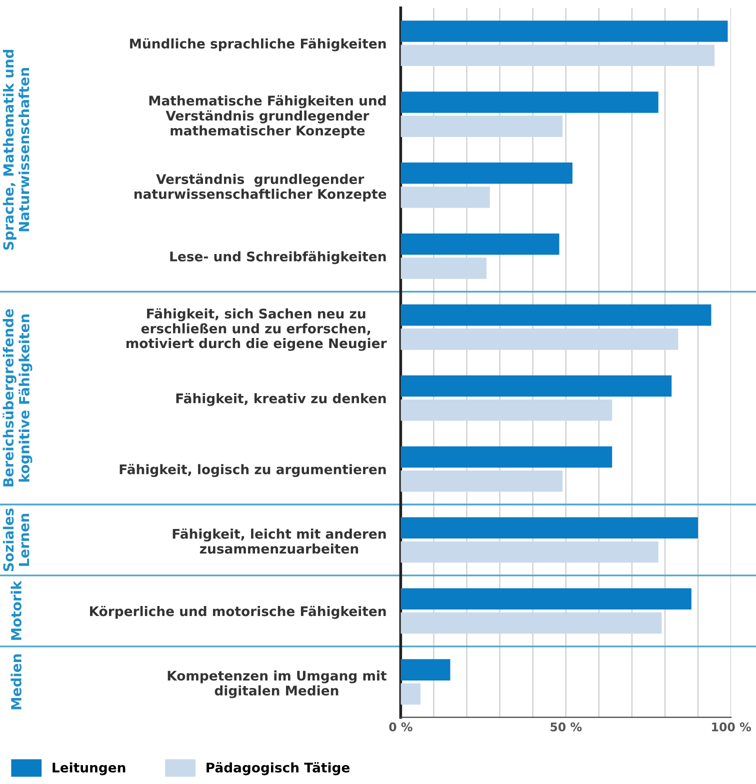 The width and height of the screenshot is (756, 784). Describe the element at coordinates (400, 727) in the screenshot. I see `x-tick-label: 0 %` at that location.